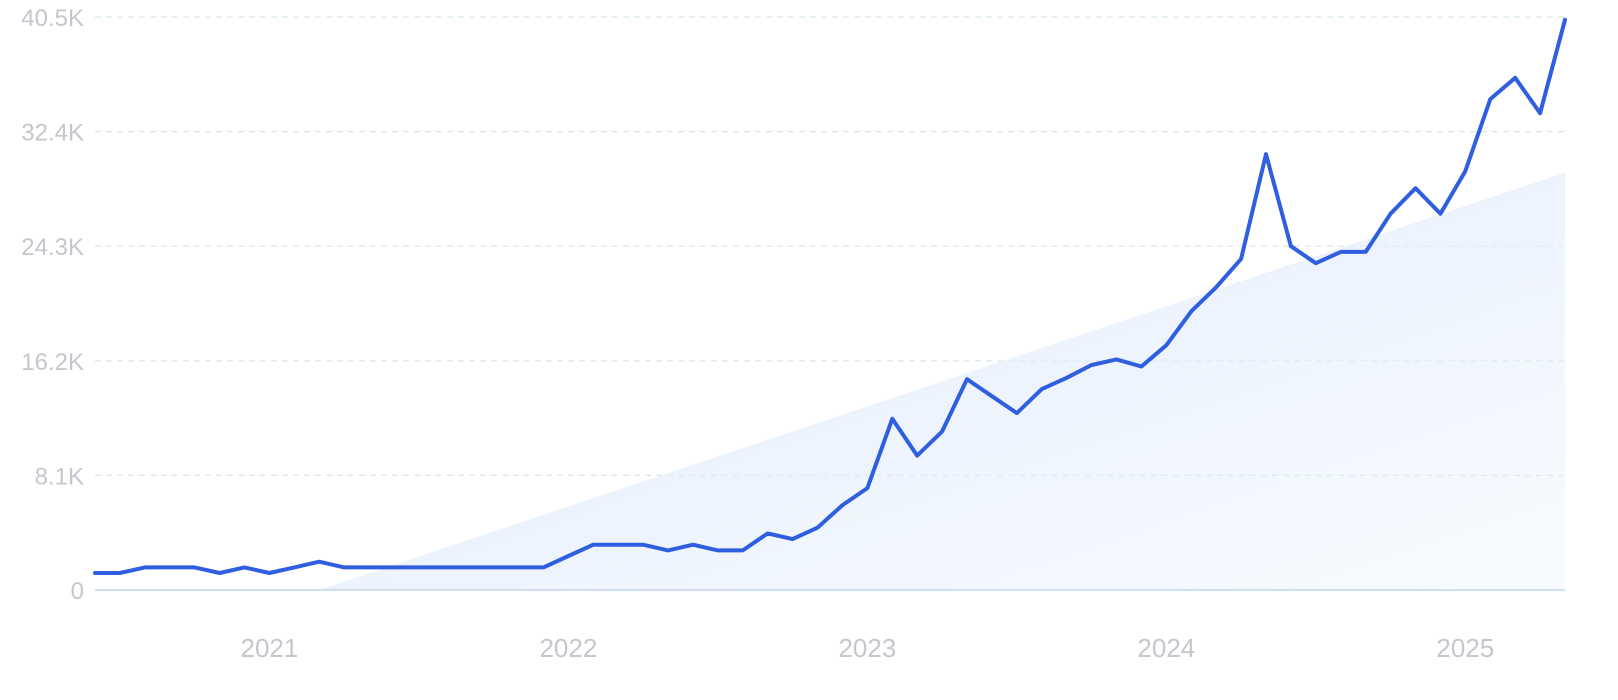 The height and width of the screenshot is (700, 1618). I want to click on x-tick-label: 2022, so click(568, 648).